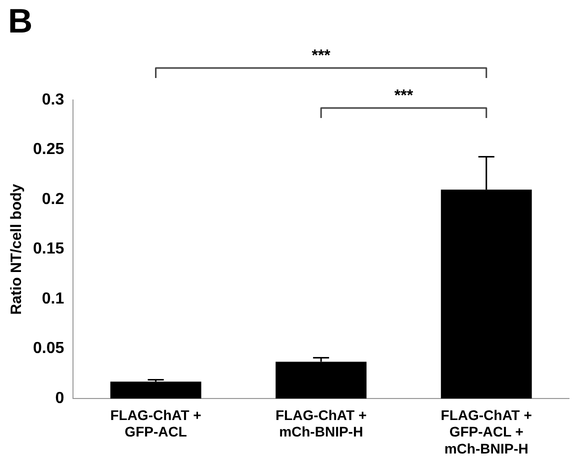  I want to click on y-tick-label: 0.25, so click(48, 149).